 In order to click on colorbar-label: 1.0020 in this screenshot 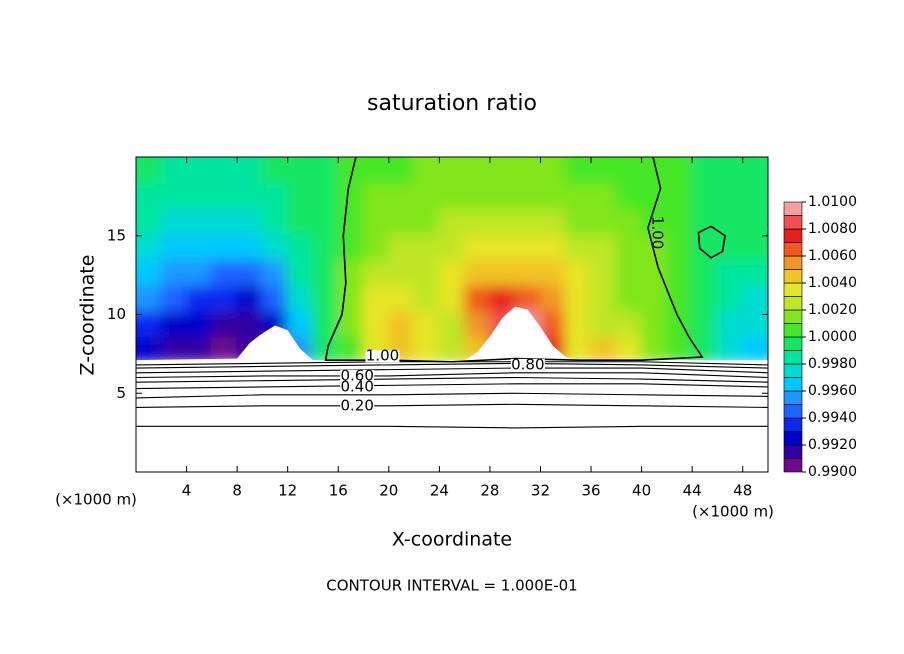, I will do `click(832, 310)`.